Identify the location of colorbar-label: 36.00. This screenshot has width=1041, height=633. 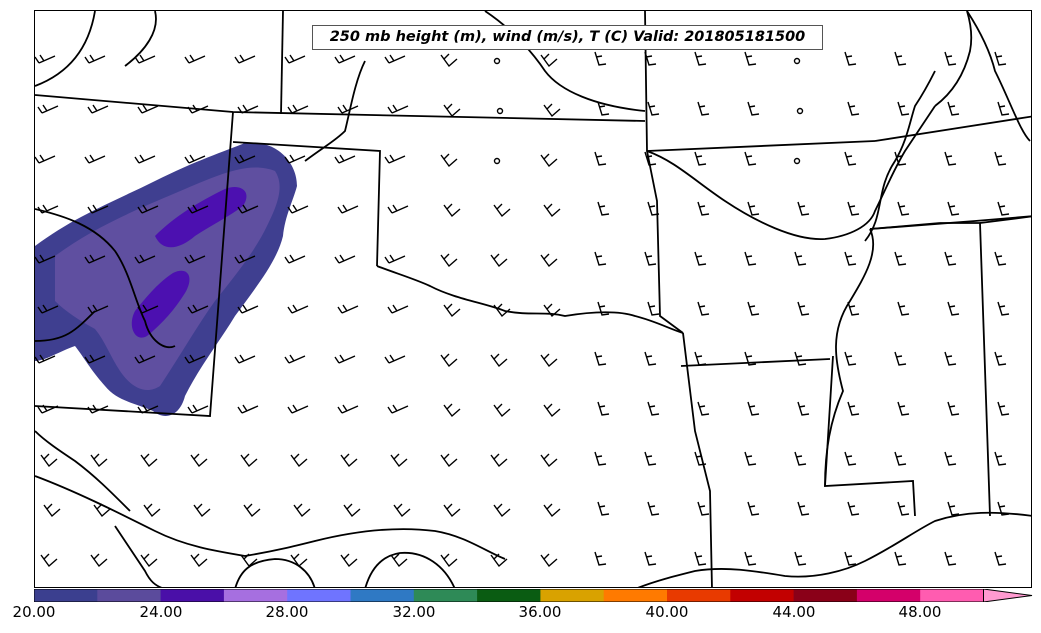
(540, 612).